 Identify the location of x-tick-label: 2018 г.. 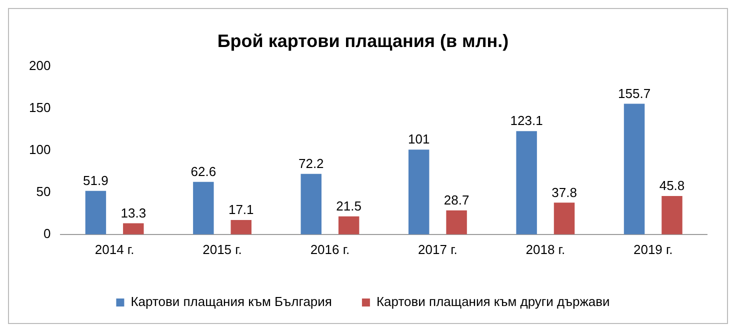
(546, 249).